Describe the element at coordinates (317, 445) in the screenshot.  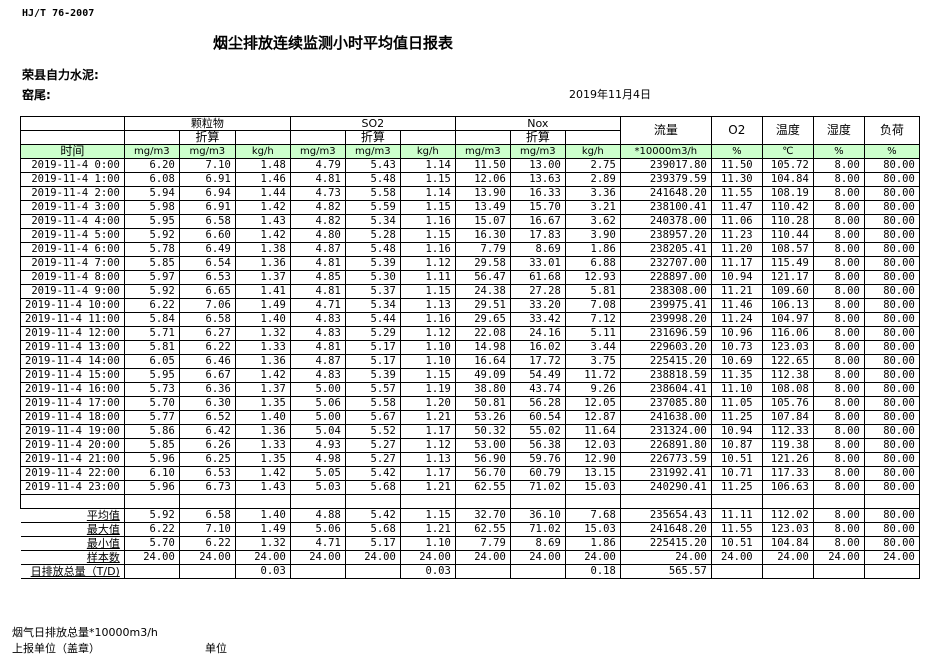
I see `value-cell: 4.93` at that location.